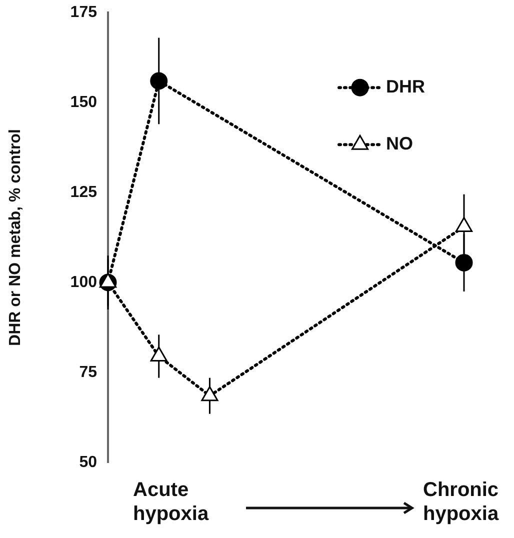 This screenshot has width=514, height=538. I want to click on legend-label: DHR, so click(405, 86).